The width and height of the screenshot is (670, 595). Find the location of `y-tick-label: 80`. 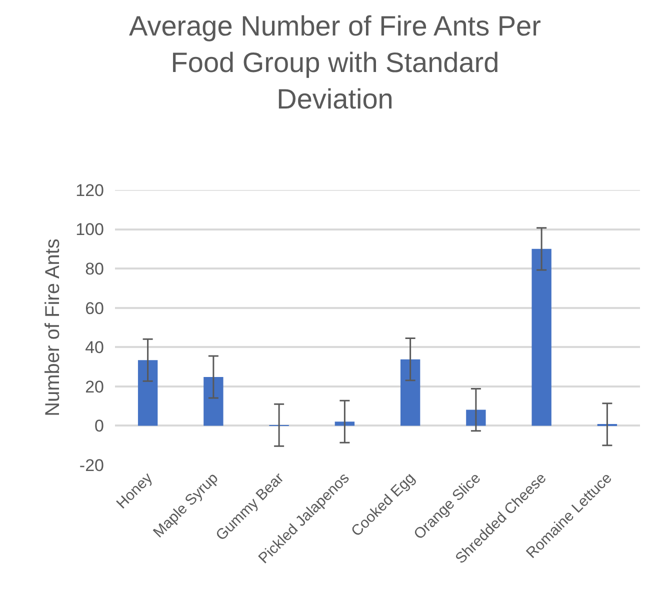

y-tick-label: 80 is located at coordinates (94, 269).